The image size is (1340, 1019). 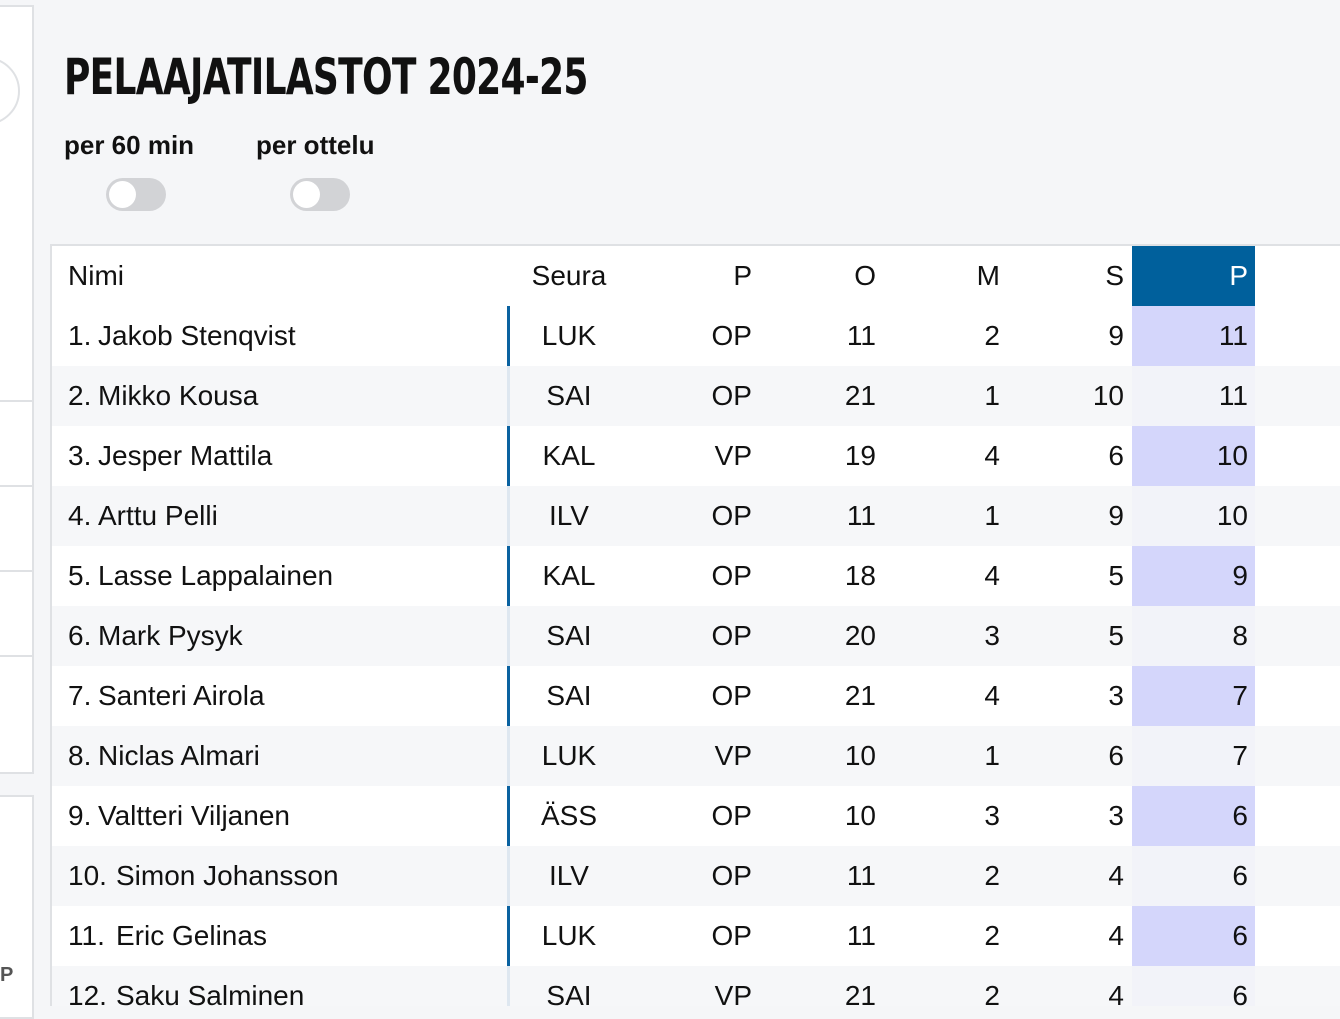 What do you see at coordinates (227, 875) in the screenshot?
I see `player-name: Simon Johansson` at bounding box center [227, 875].